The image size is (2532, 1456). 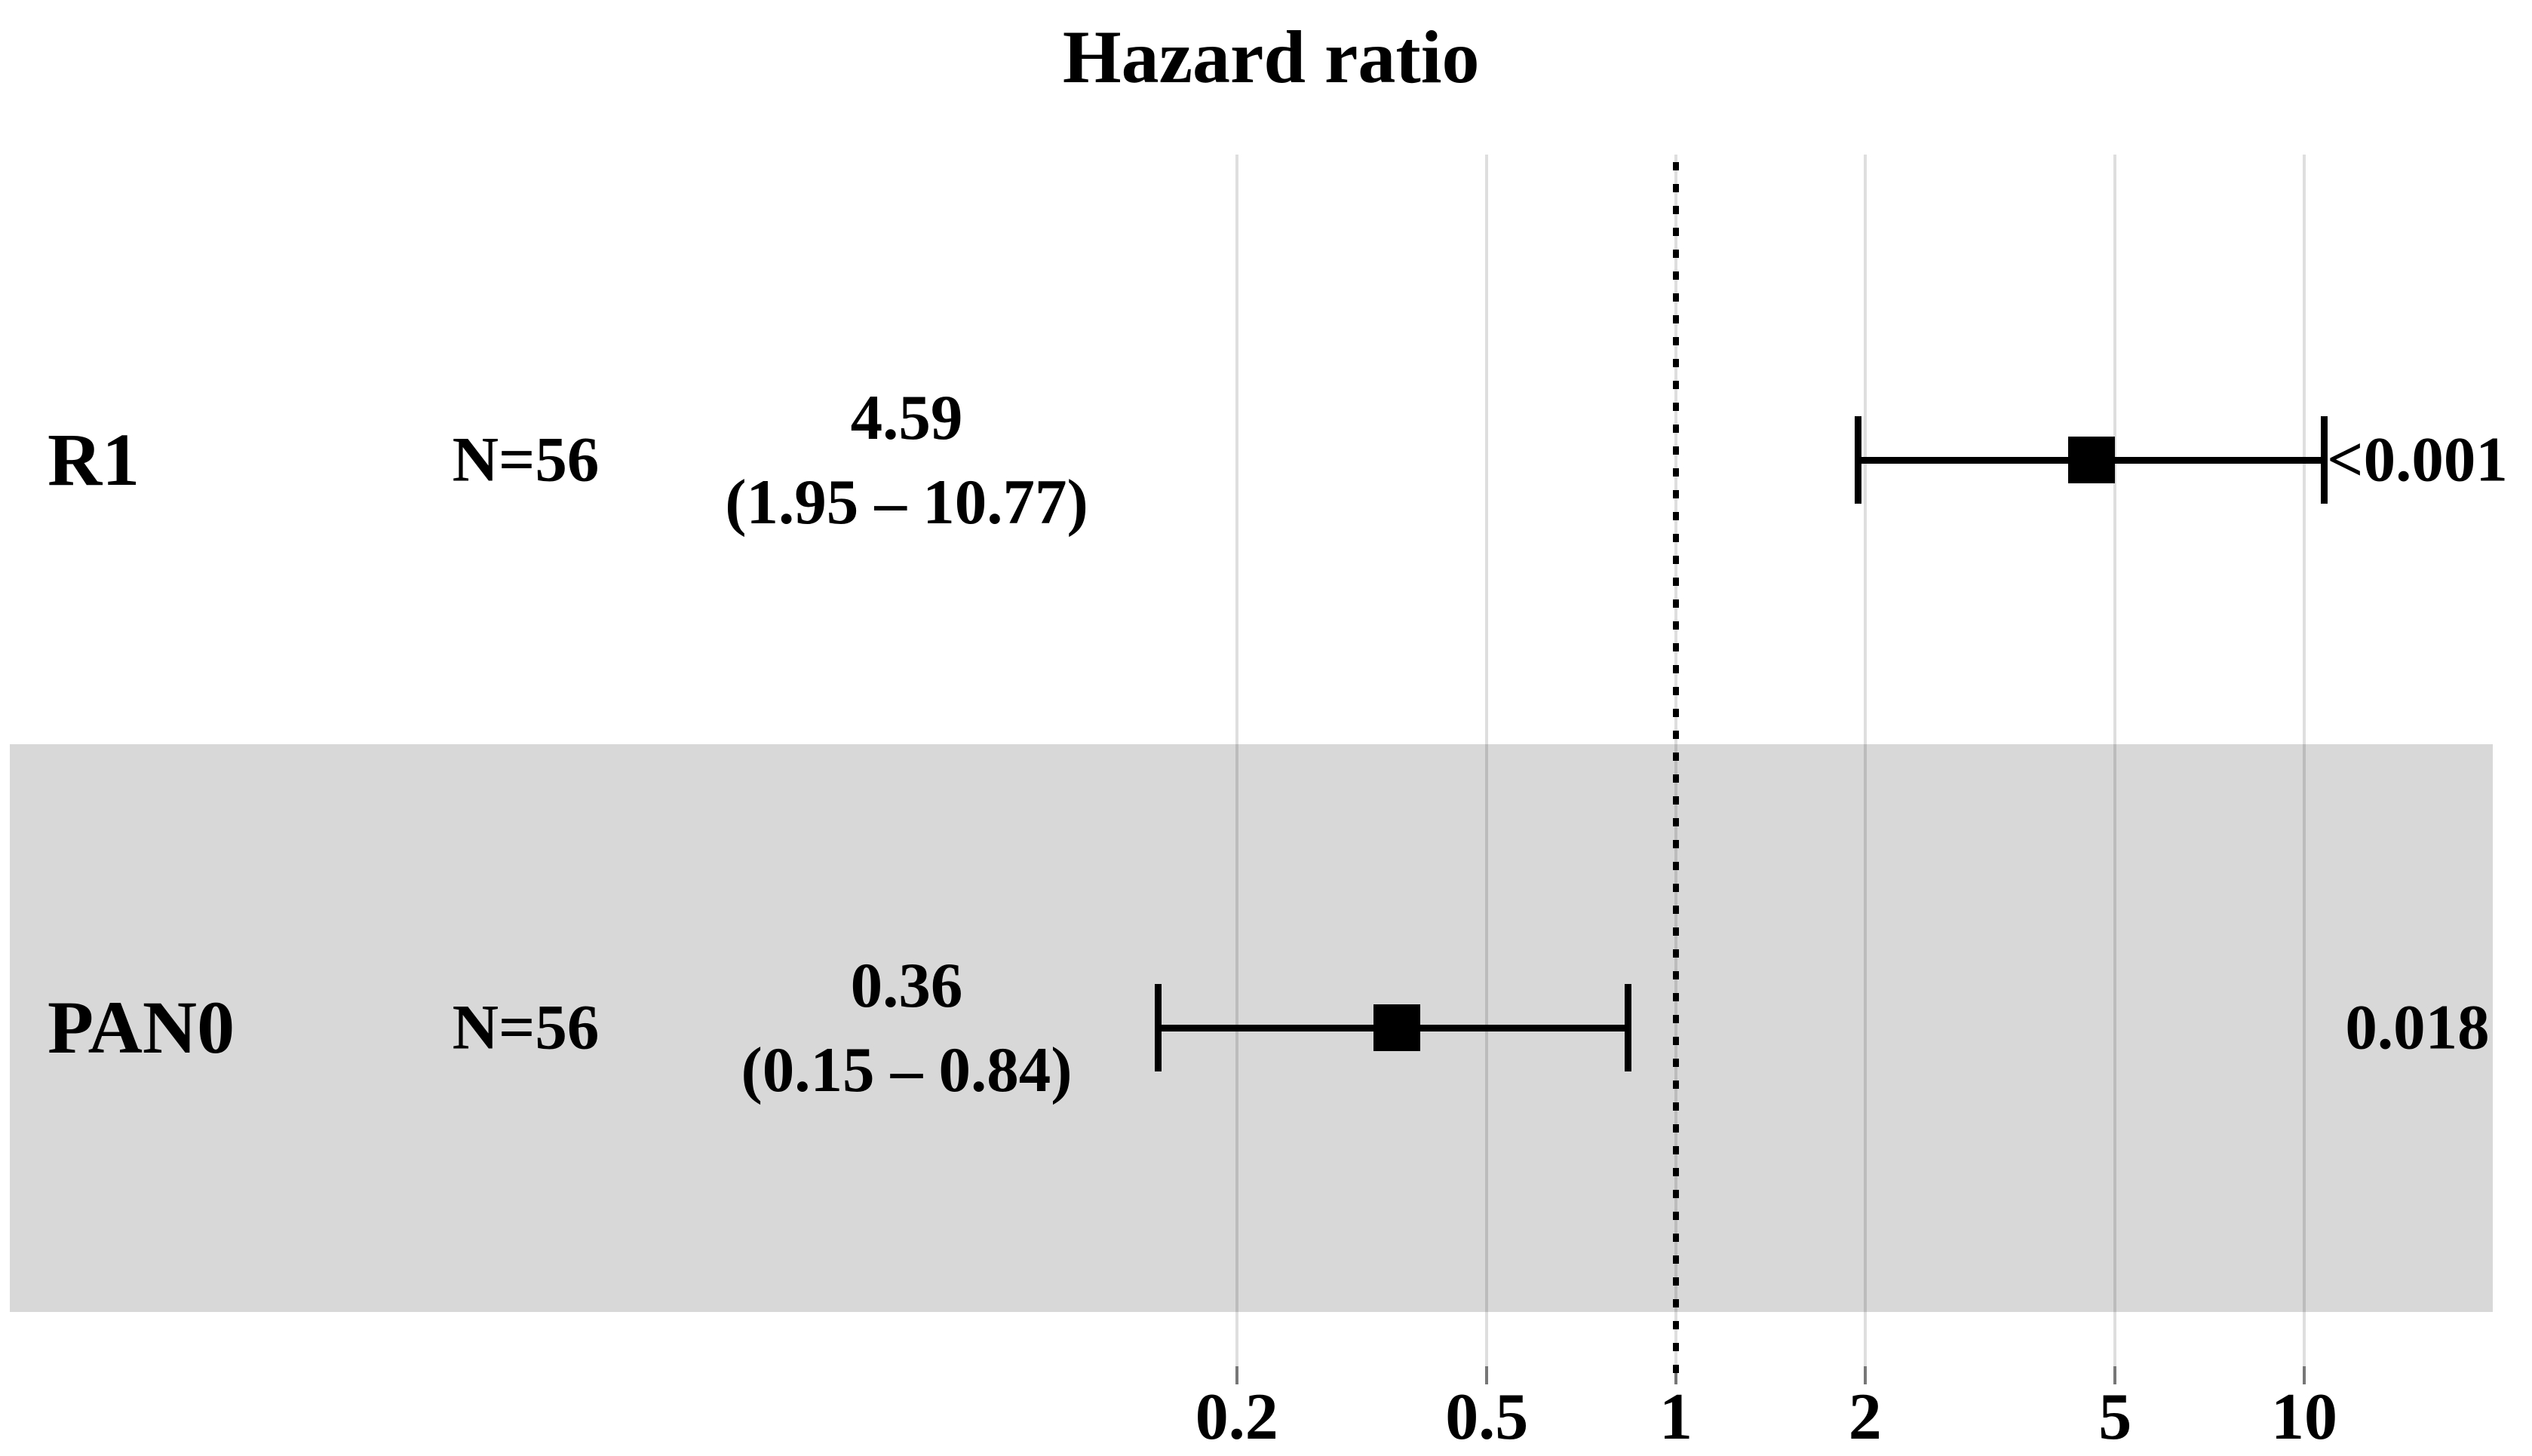 I want to click on row-pvalue: <0.001, so click(x=2417, y=459).